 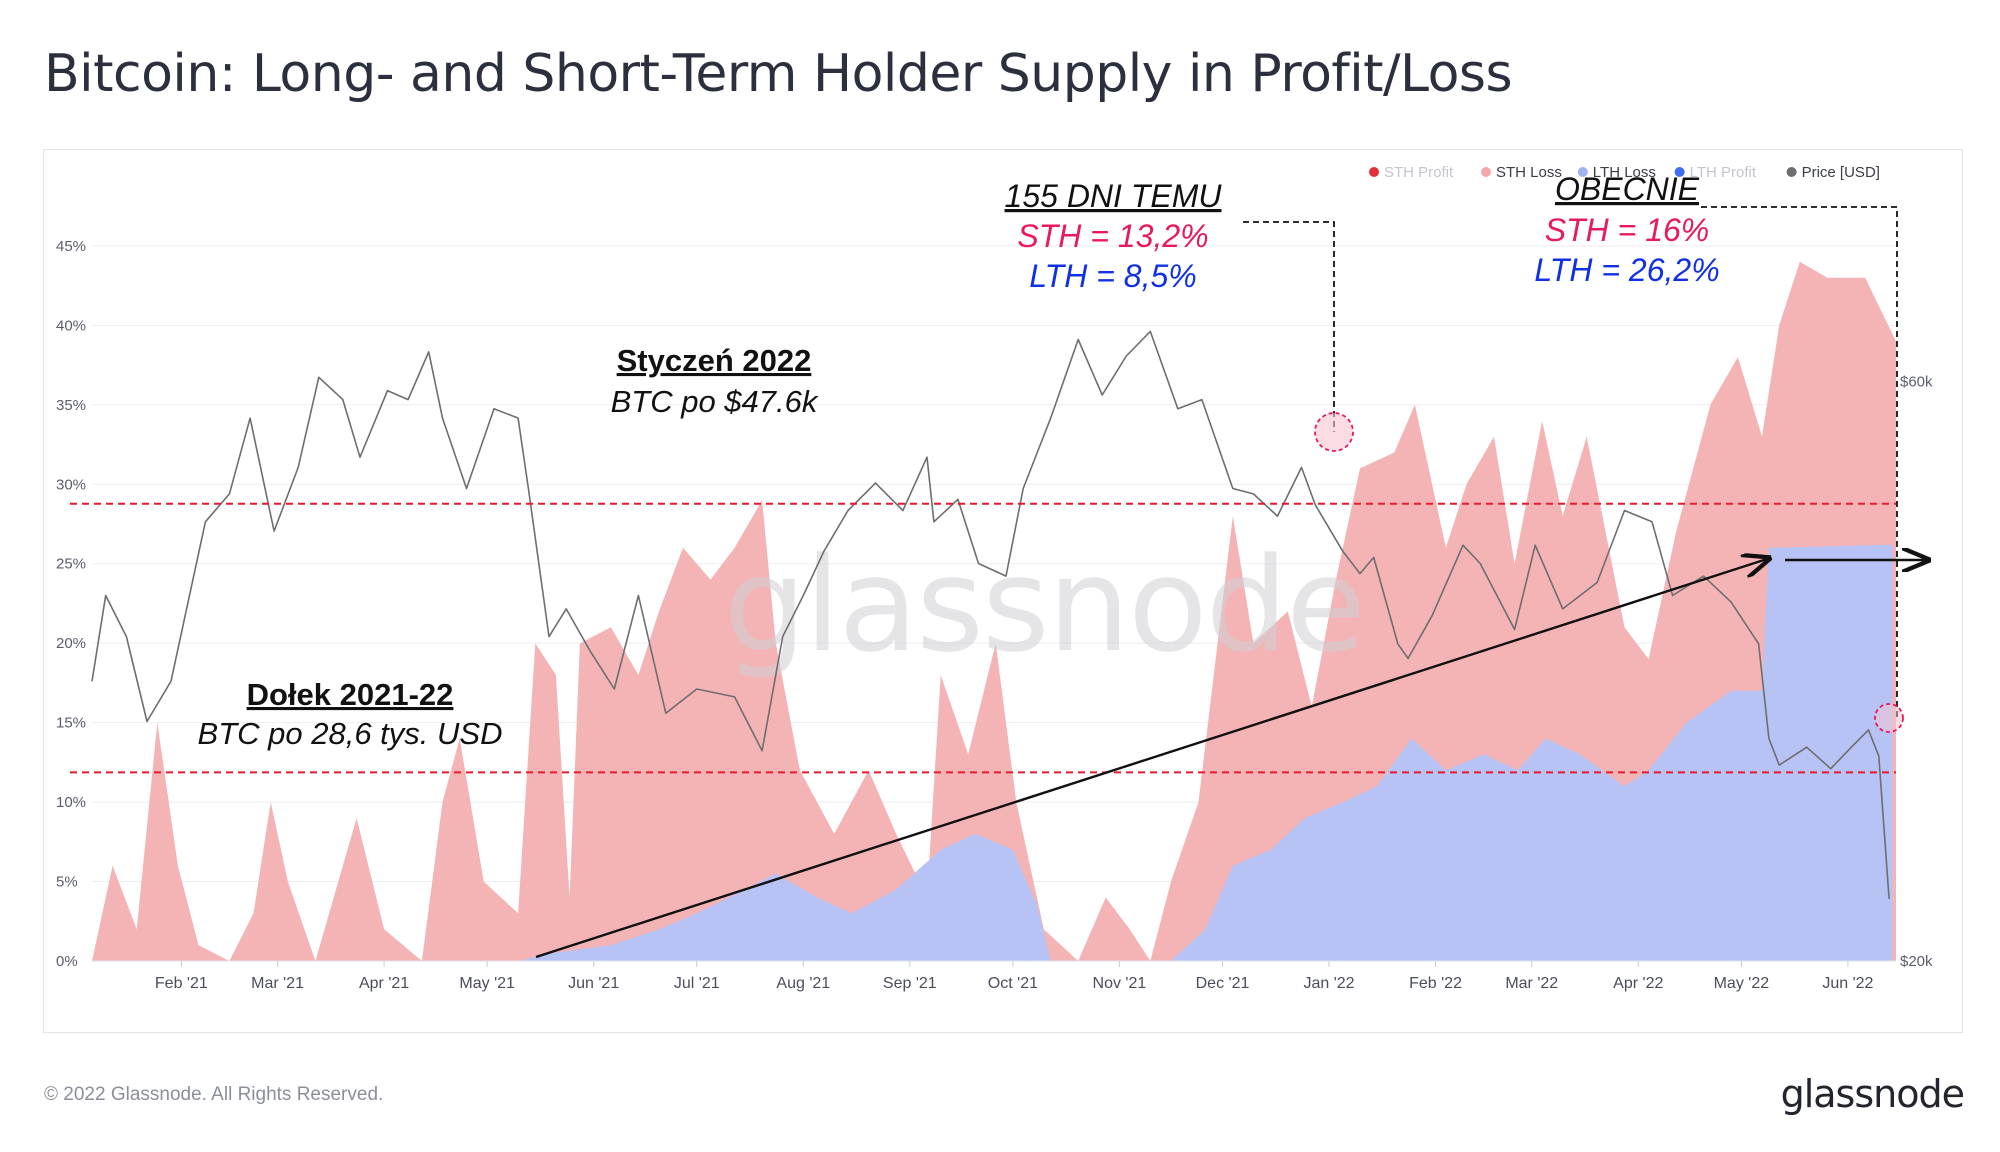 I want to click on annotation-jan2022-title: Styczeń 2022, so click(x=714, y=360).